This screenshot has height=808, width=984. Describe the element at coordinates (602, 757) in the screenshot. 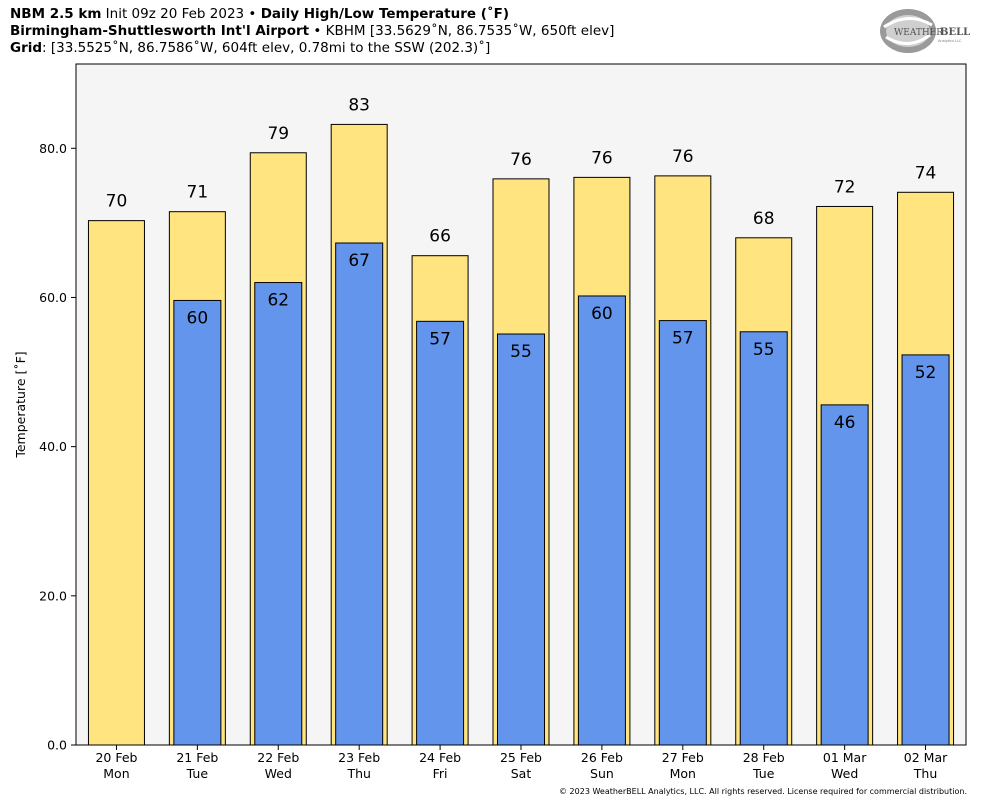

I see `x-tick-date: 26 Feb` at that location.